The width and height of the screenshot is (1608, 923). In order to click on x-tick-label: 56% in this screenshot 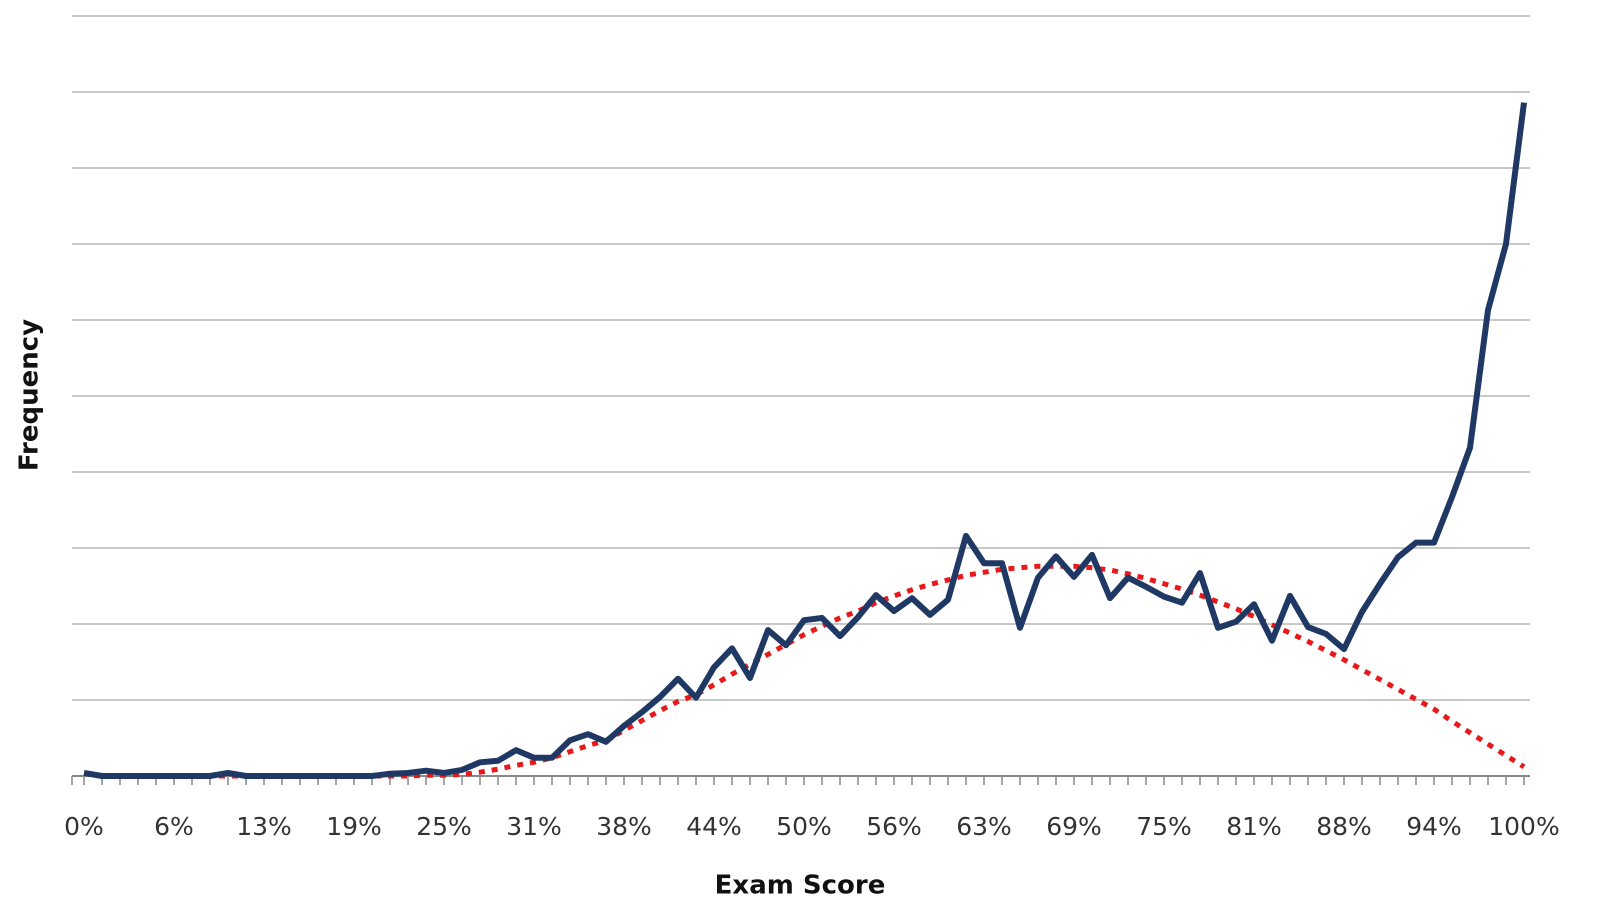, I will do `click(894, 826)`.